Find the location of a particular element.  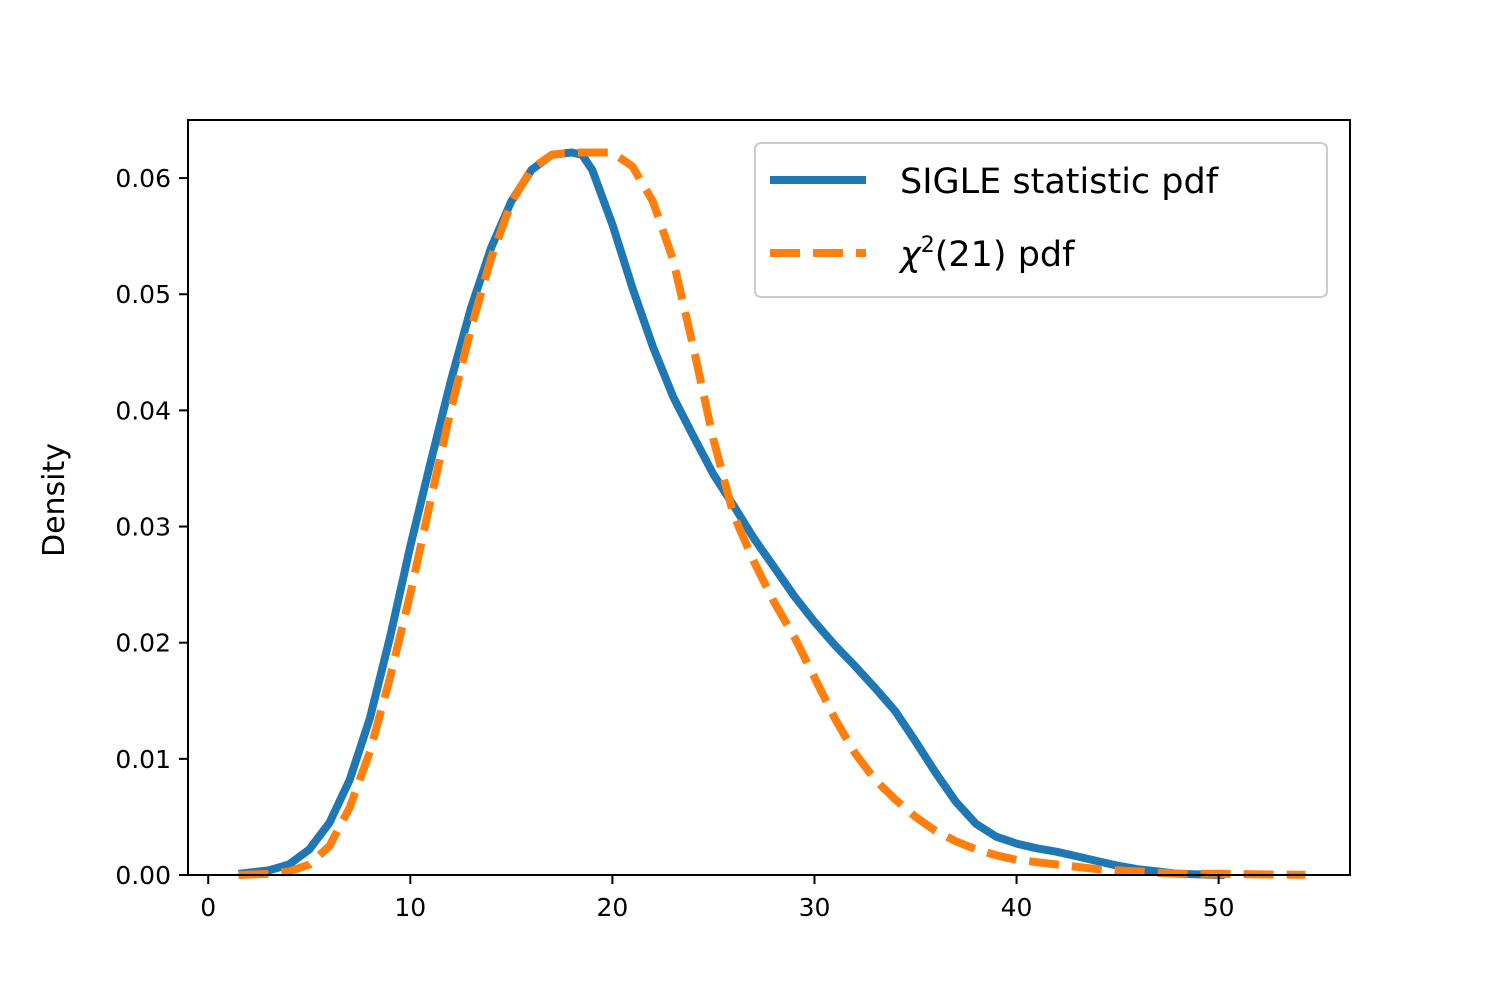

legend-label-sigle: SIGLE statistic pdf is located at coordinates (1059, 182).